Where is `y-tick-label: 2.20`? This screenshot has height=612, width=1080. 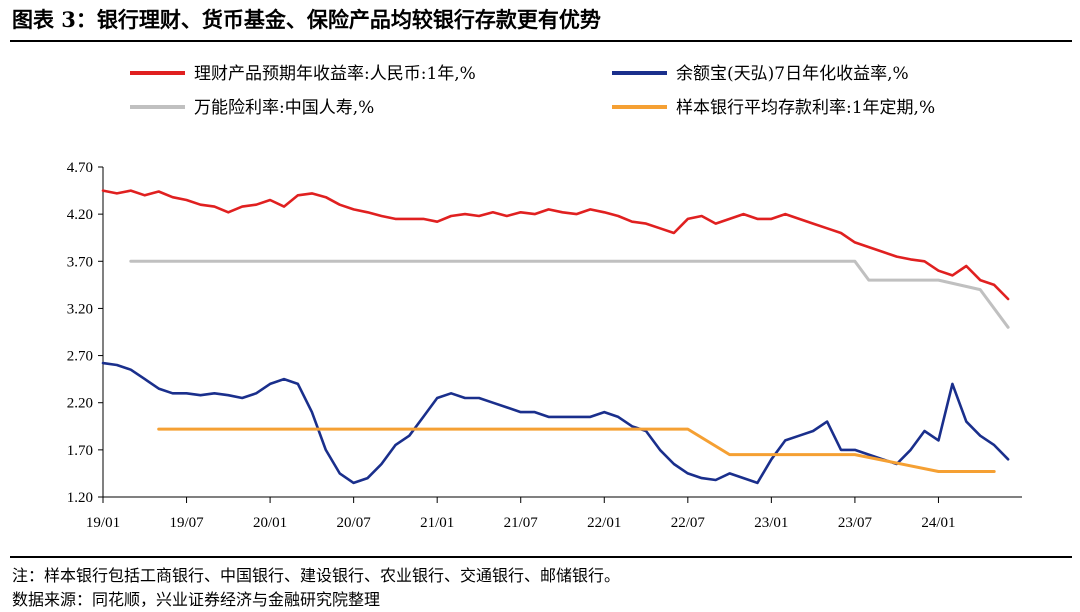 y-tick-label: 2.20 is located at coordinates (80, 404).